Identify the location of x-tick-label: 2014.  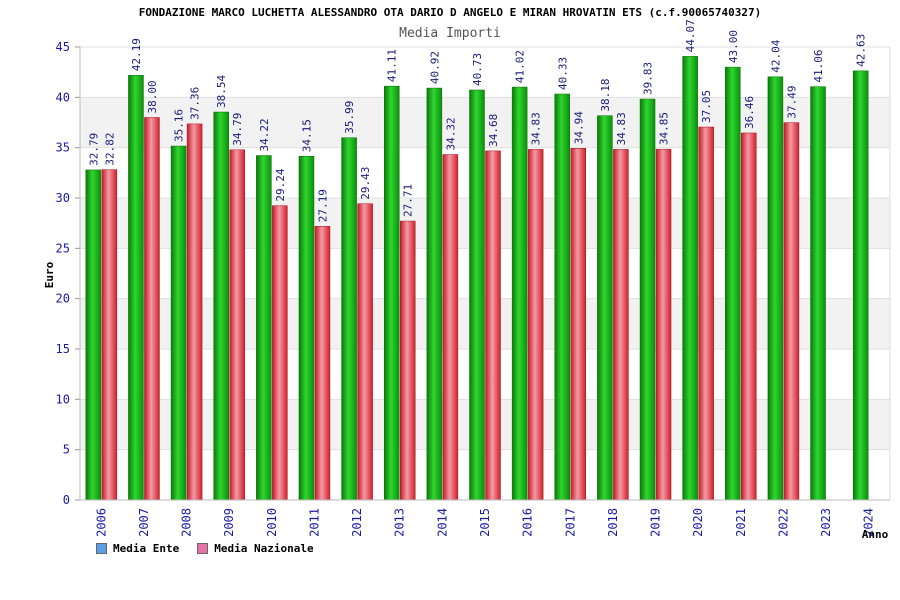
(442, 522).